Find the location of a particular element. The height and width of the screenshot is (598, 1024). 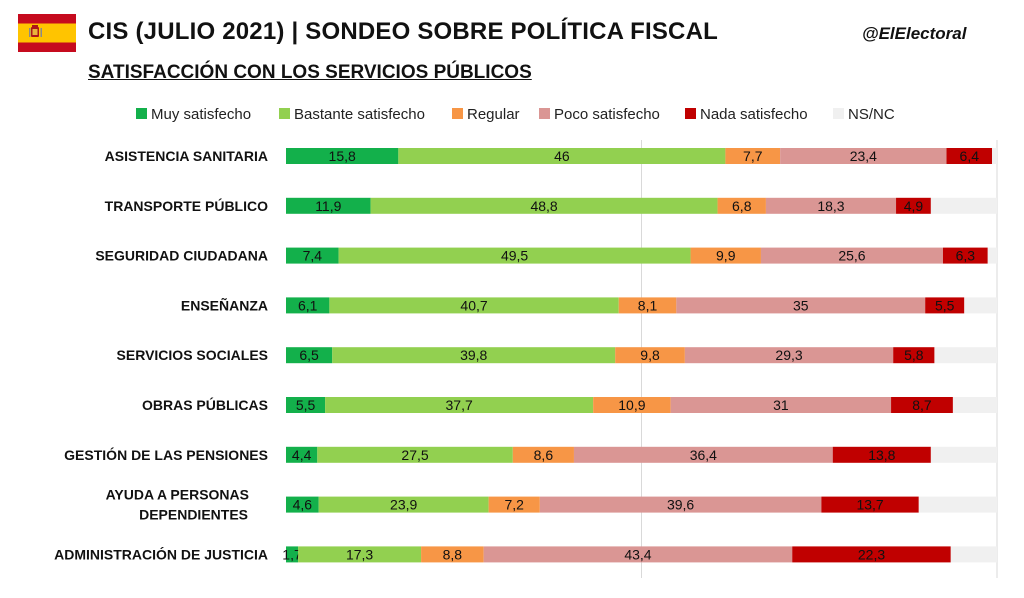

value-label: 7,7 is located at coordinates (753, 156).